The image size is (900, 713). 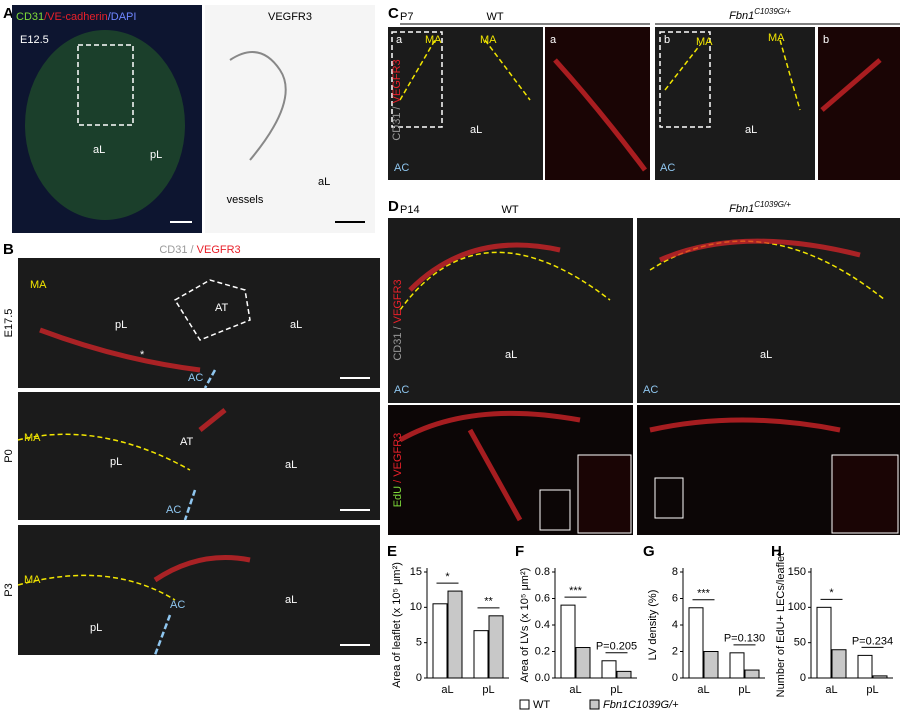 What do you see at coordinates (142, 355) in the screenshot?
I see `asterisk: *` at bounding box center [142, 355].